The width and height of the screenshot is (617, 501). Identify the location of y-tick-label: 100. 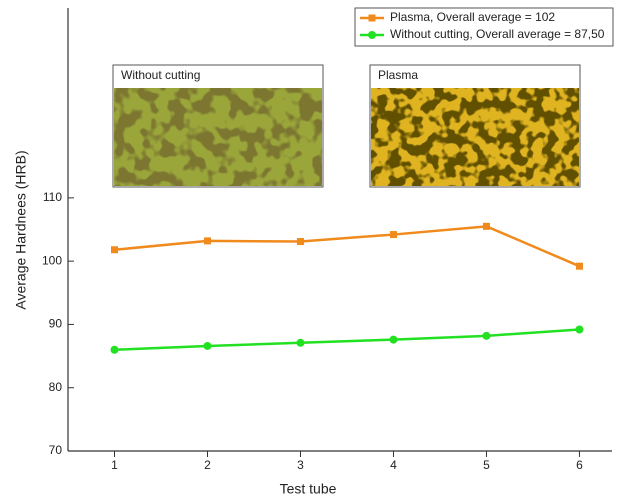
(52, 260).